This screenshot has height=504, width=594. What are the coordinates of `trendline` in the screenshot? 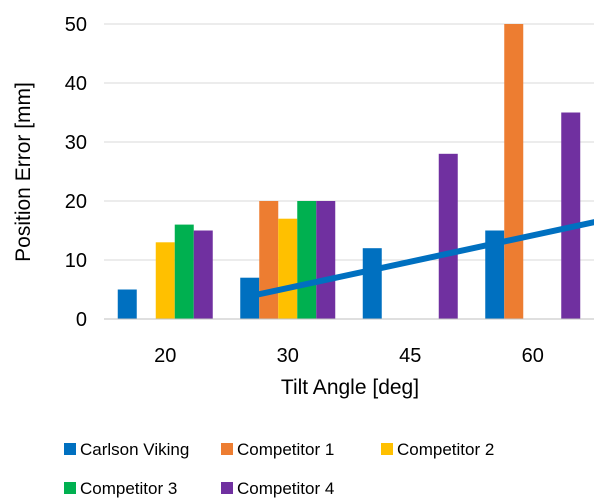 It's located at (421, 259).